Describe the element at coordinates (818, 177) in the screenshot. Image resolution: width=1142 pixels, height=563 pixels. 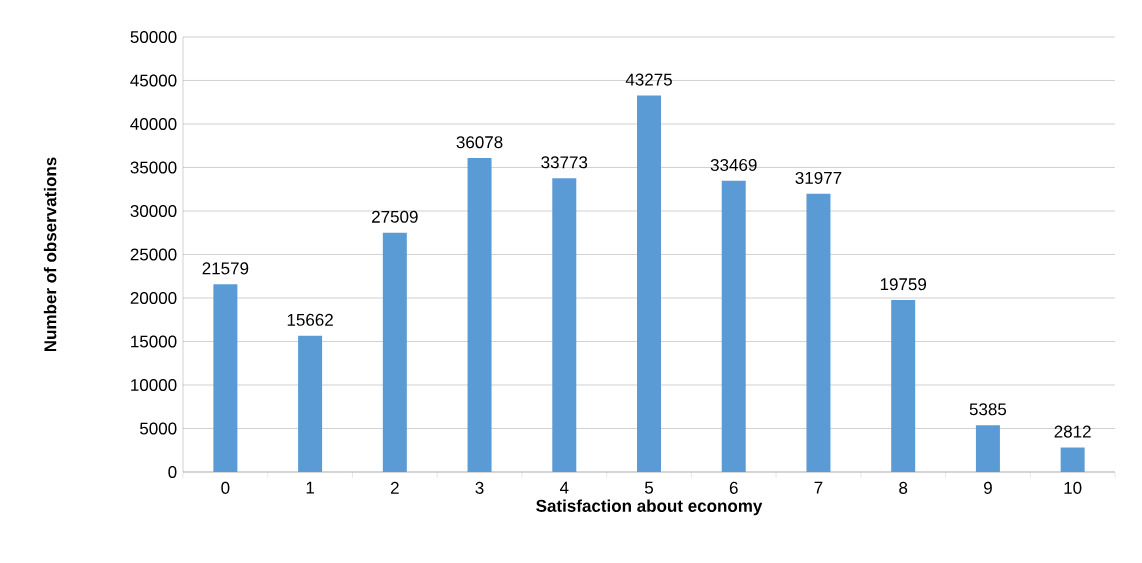
I see `data-label: 31977` at that location.